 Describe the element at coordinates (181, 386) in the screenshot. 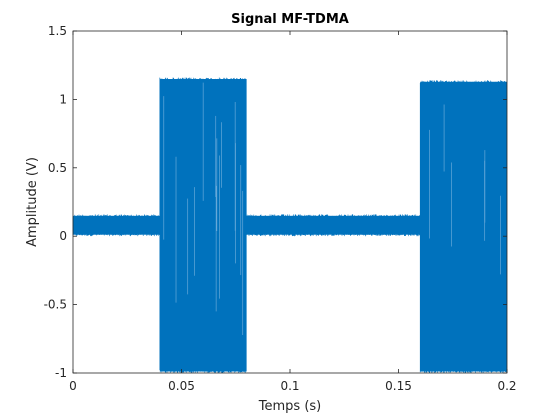

I see `x-tick-label: 0.05` at that location.